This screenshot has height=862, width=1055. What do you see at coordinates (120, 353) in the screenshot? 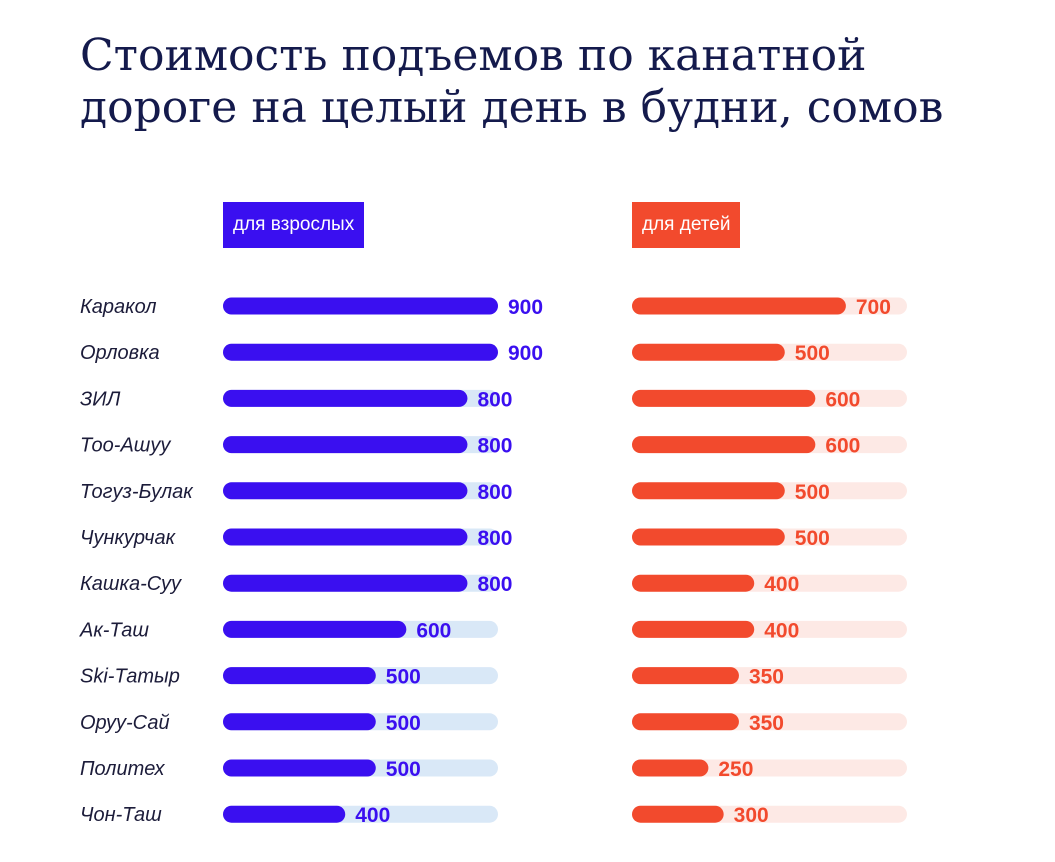
I see `category-label: Орловка` at bounding box center [120, 353].